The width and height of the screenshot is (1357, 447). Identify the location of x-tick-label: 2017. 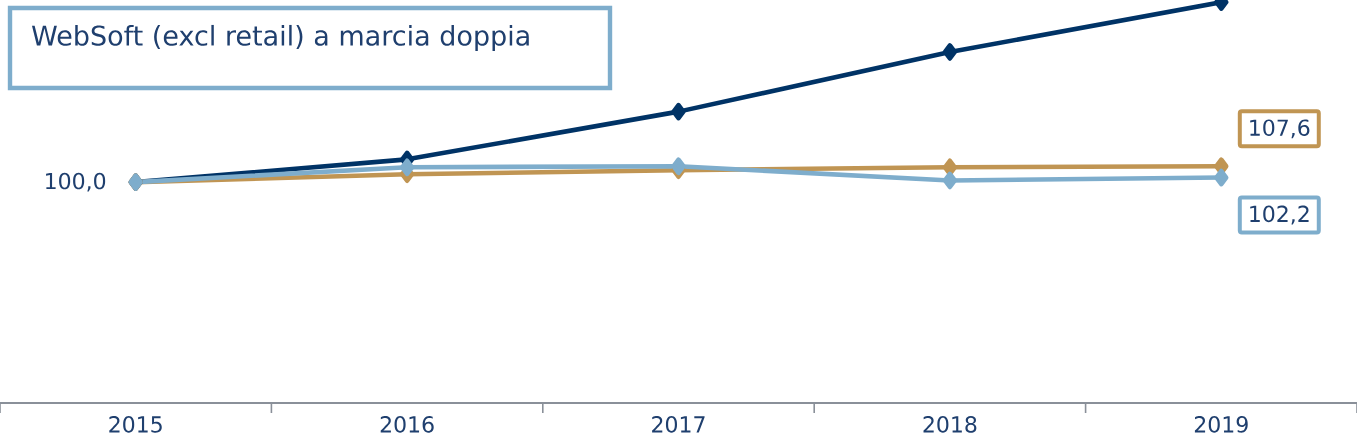
(678, 424).